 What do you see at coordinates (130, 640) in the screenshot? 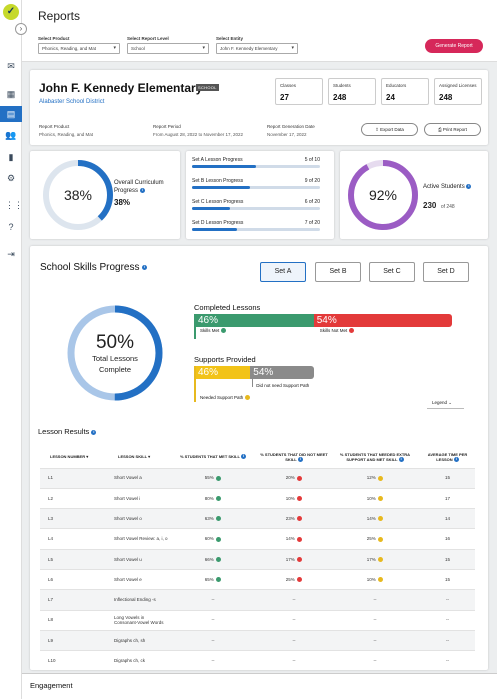
I see `lesson-skill-value: Digraphs ch, sh` at bounding box center [130, 640].